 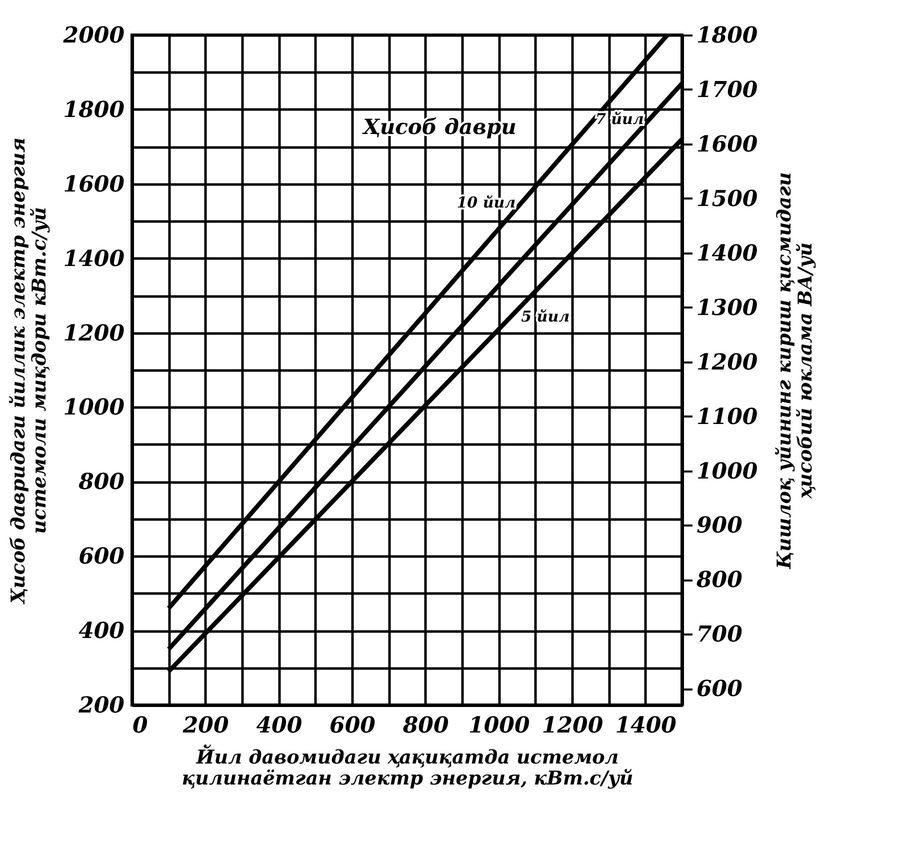 I want to click on y2-tick-label: 800, so click(x=720, y=580).